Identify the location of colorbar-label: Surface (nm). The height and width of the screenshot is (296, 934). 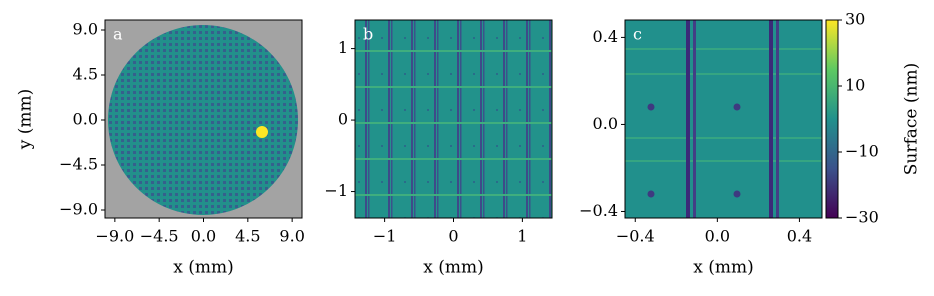
(912, 119).